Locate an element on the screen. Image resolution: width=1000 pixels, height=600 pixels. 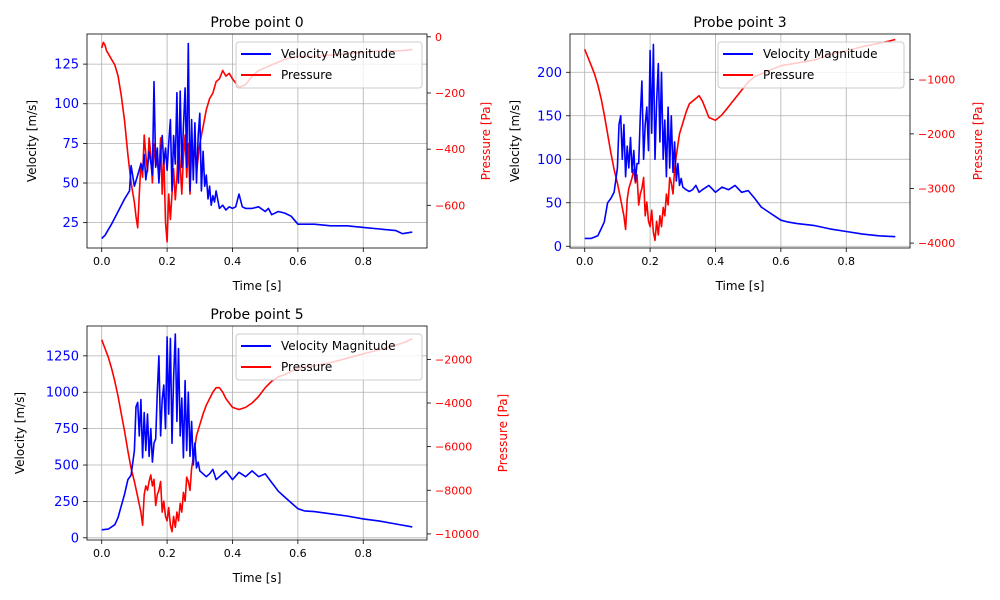
y-axis-right: −2000 −4000 −6000 −8000 −10000 is located at coordinates (453, 447).